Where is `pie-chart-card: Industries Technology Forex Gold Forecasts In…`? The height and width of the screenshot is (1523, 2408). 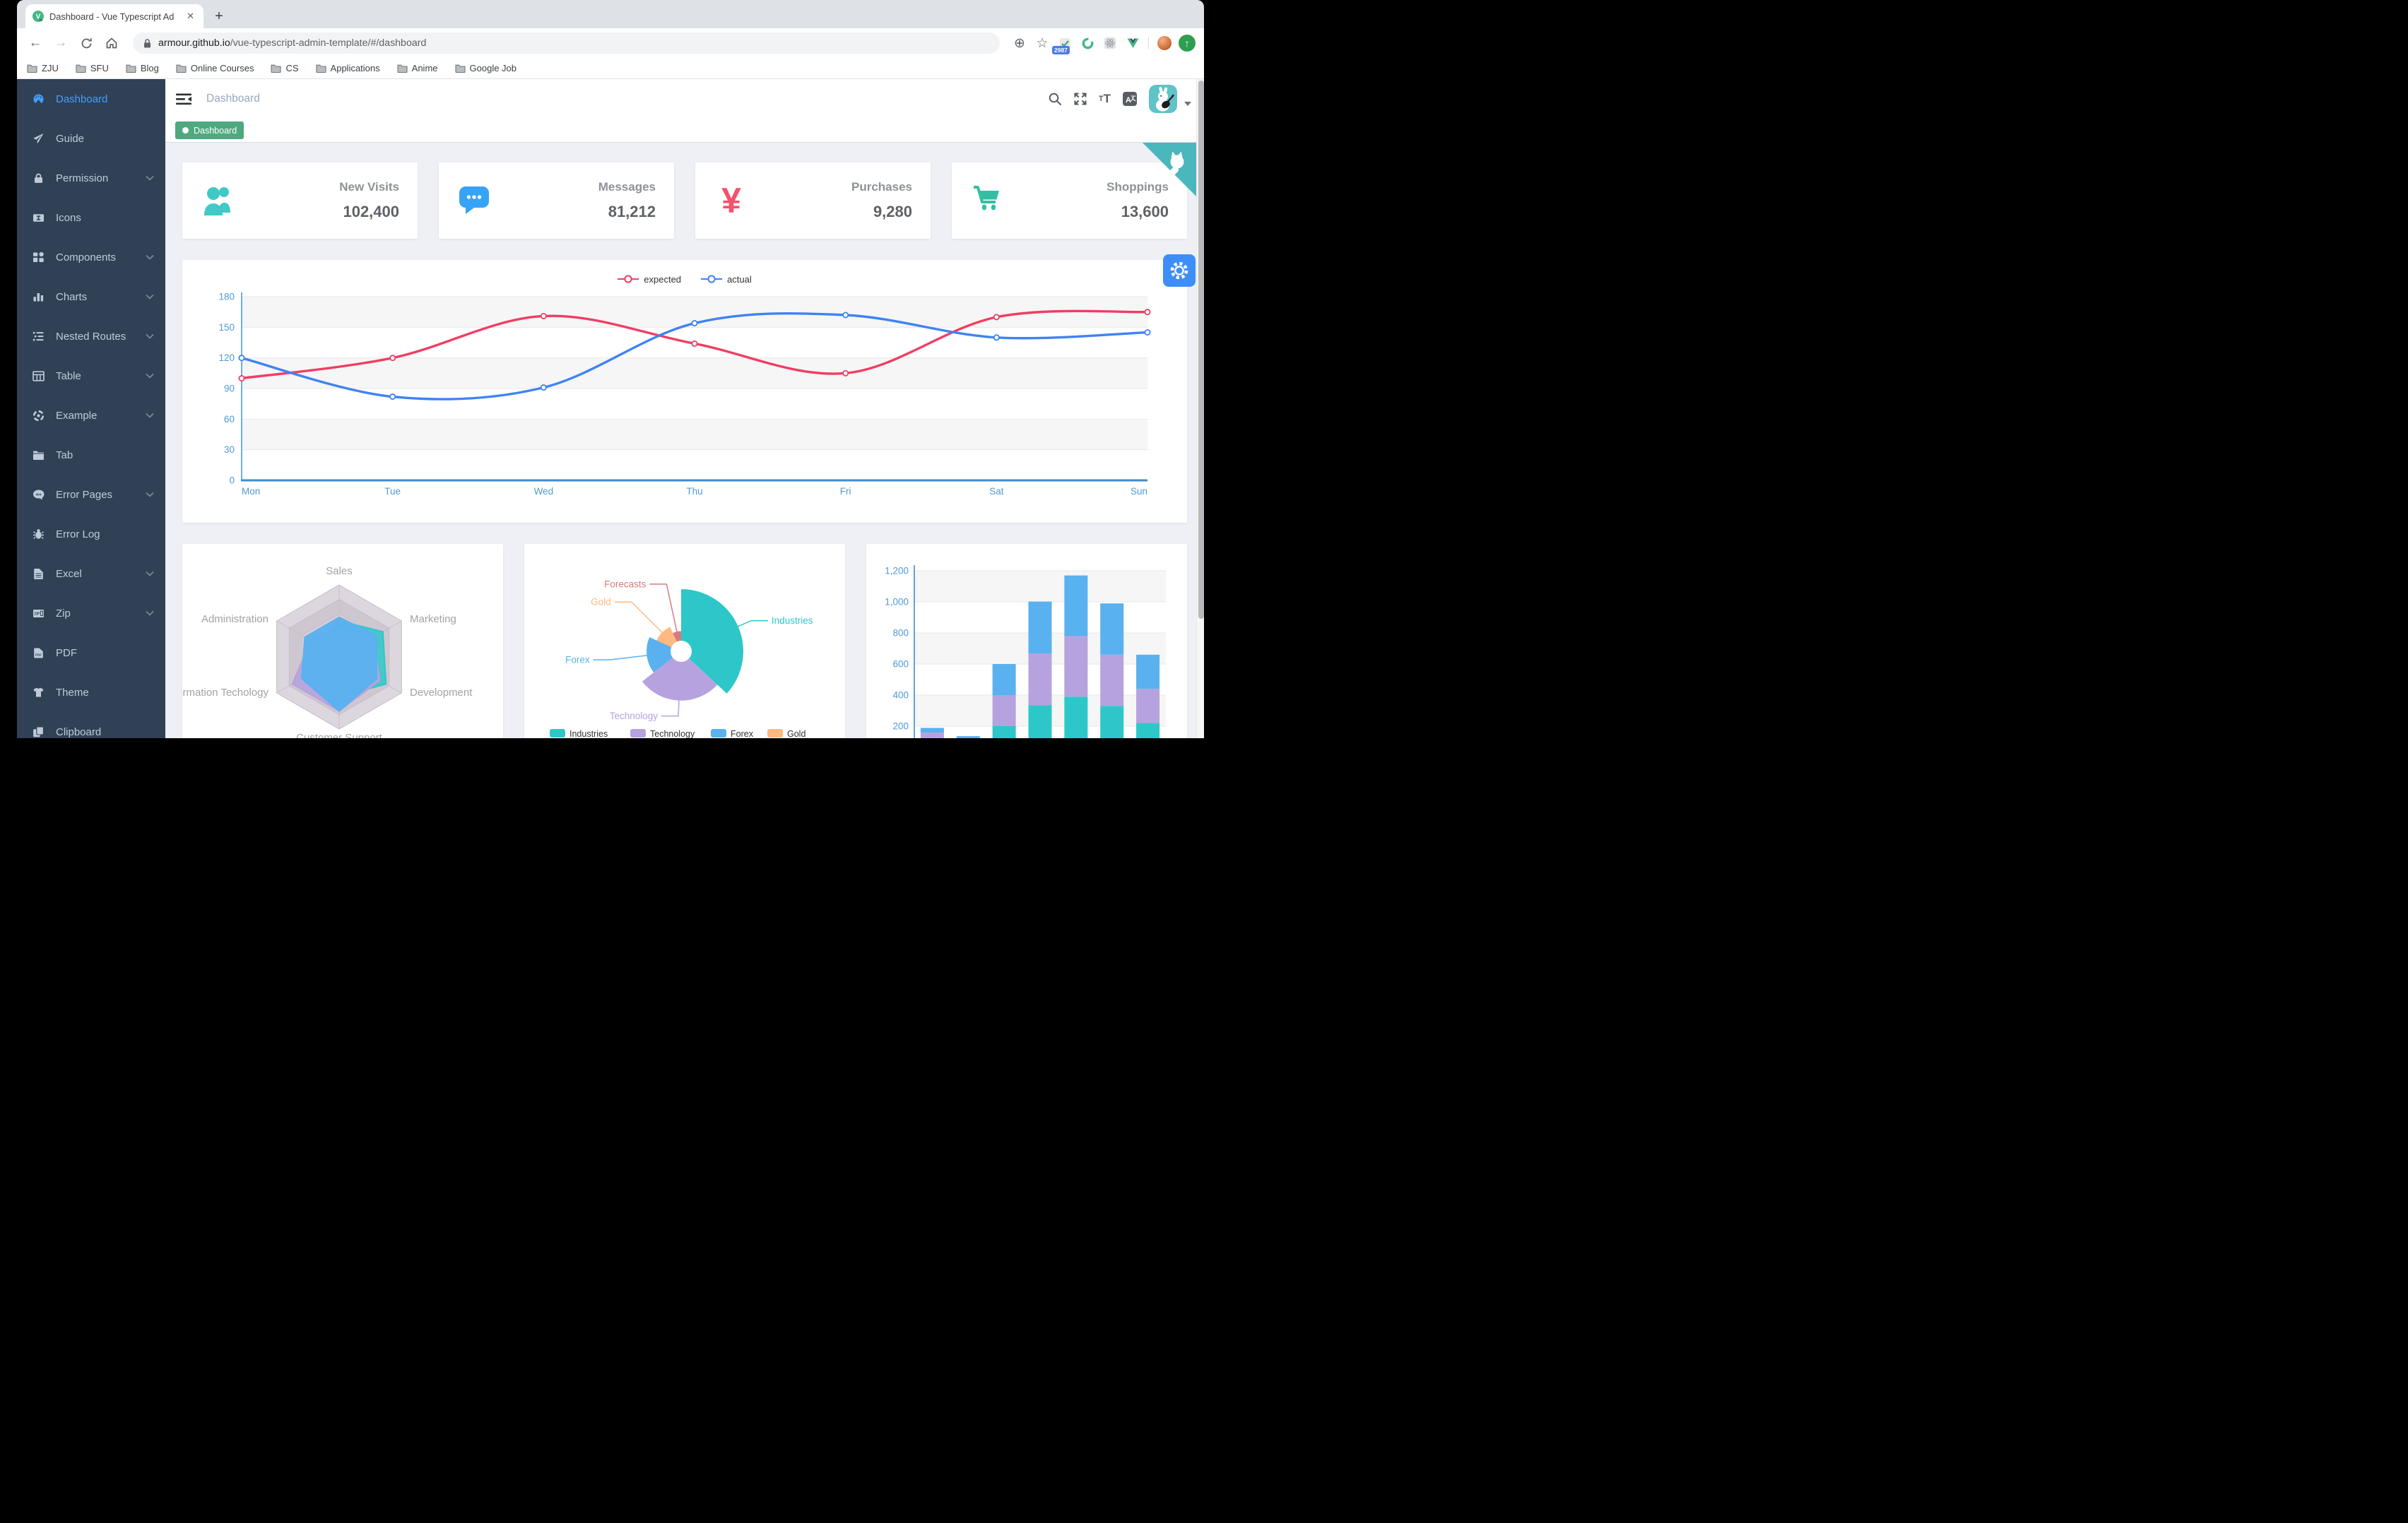 pie-chart-card: Industries Technology Forex Gold Forecasts In… is located at coordinates (684, 641).